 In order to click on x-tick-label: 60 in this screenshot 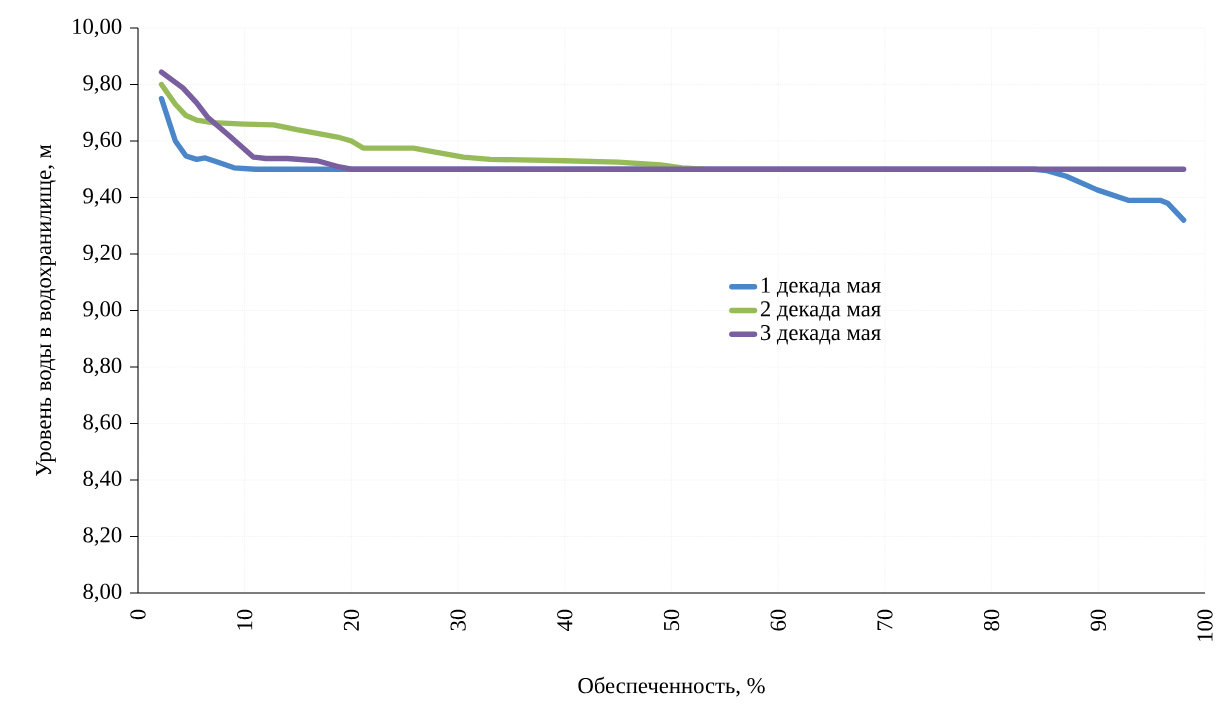, I will do `click(778, 620)`.